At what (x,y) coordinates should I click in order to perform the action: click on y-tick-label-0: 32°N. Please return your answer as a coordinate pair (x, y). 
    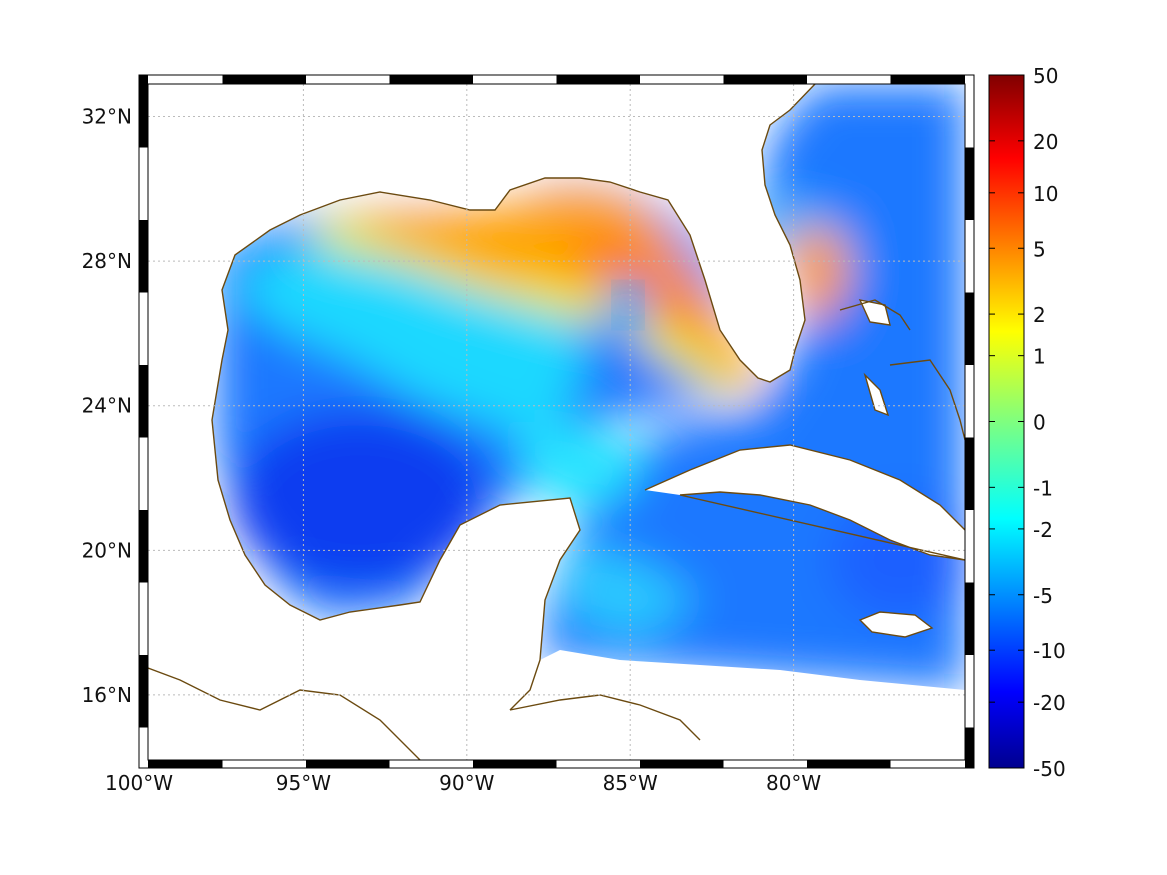
    Looking at the image, I should click on (107, 117).